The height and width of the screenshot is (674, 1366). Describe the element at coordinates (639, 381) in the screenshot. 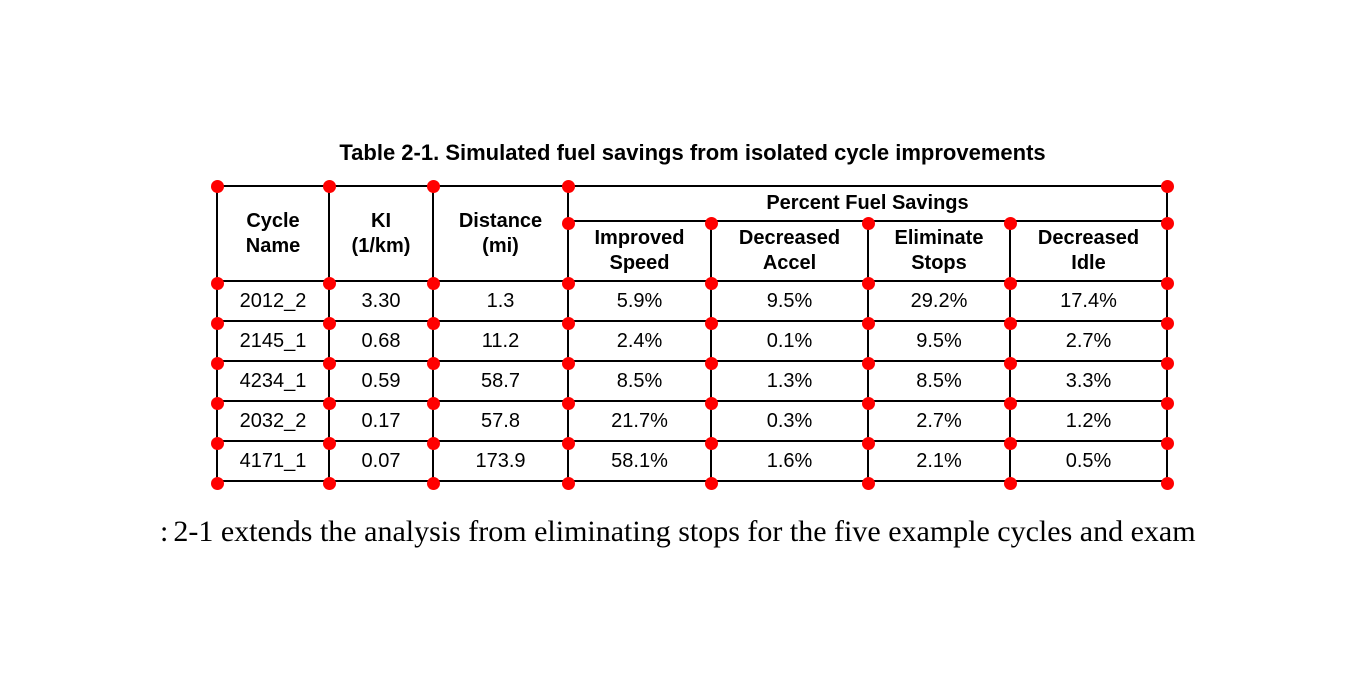

I see `cell-improved-speed: 8.5%` at that location.